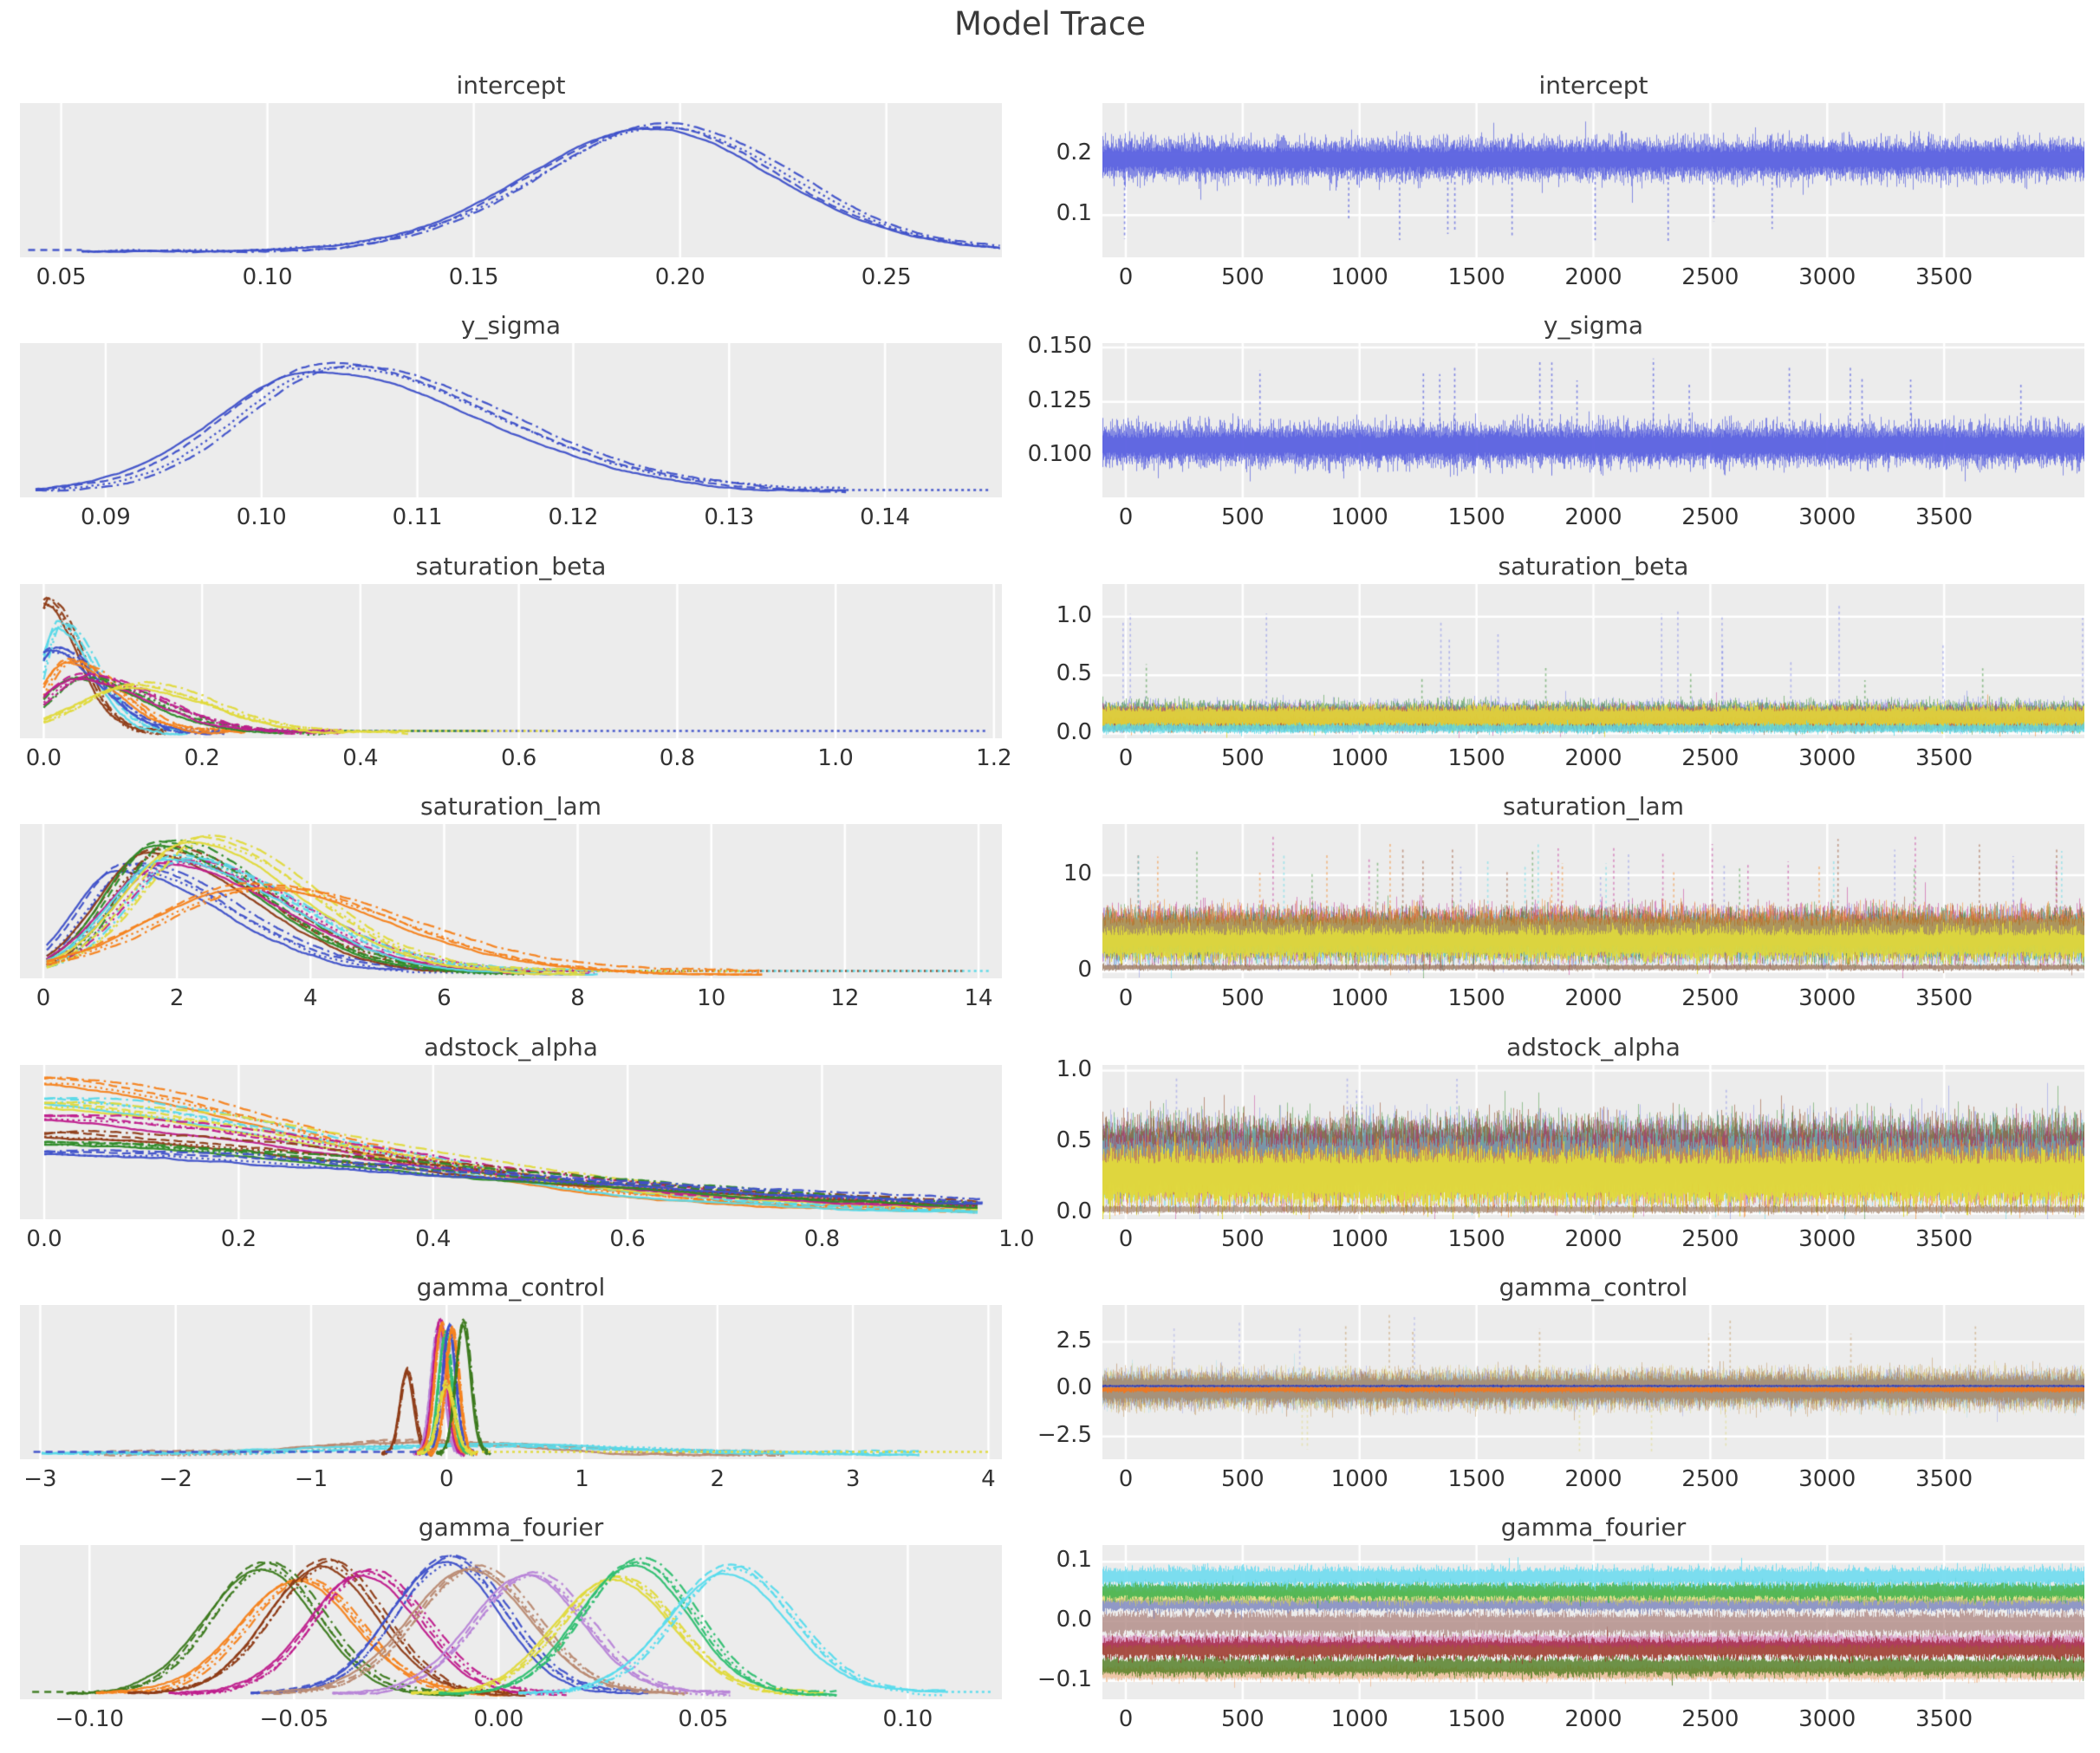 This screenshot has height=1753, width=2100. What do you see at coordinates (511, 1622) in the screenshot?
I see `gamma_fourier-density-plot` at bounding box center [511, 1622].